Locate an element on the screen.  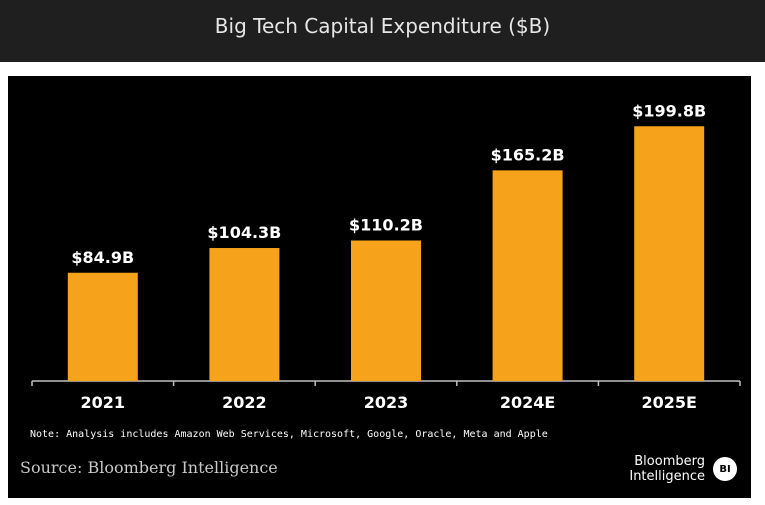
data-label-2025E: $199.8B is located at coordinates (669, 110).